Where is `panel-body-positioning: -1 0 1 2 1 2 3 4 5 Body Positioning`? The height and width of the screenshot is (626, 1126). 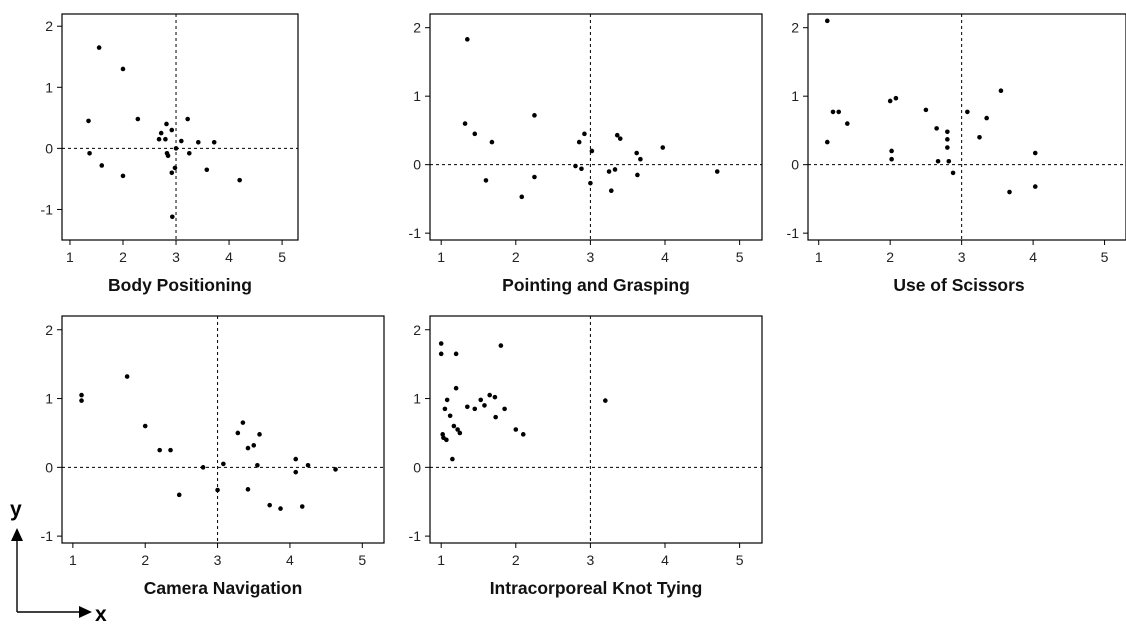 panel-body-positioning: -1 0 1 2 1 2 3 4 5 Body Positioning is located at coordinates (170, 154).